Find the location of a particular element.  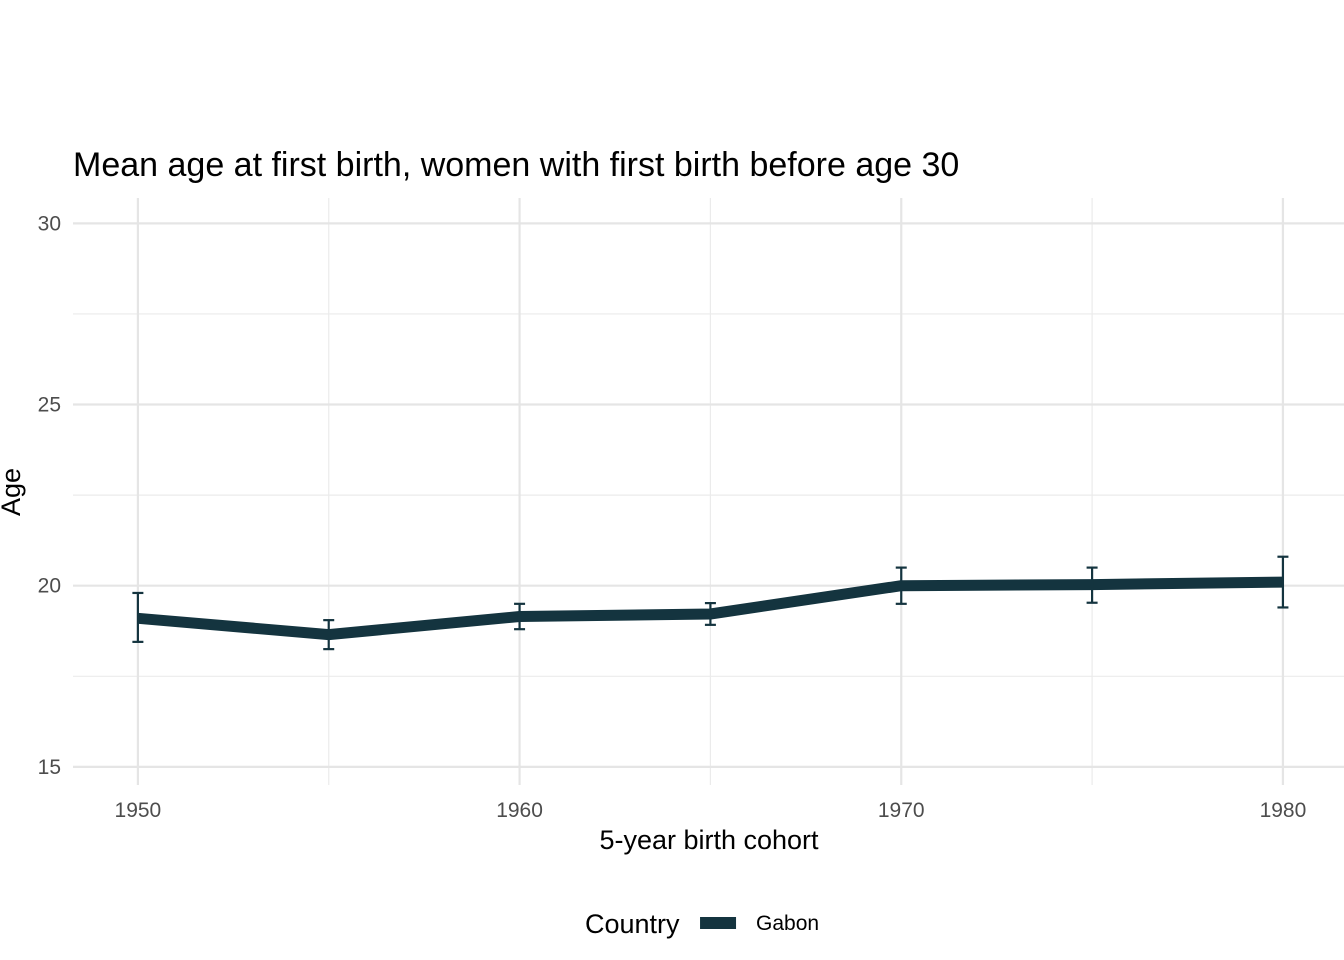

x-tick-label: 1950 is located at coordinates (138, 810).